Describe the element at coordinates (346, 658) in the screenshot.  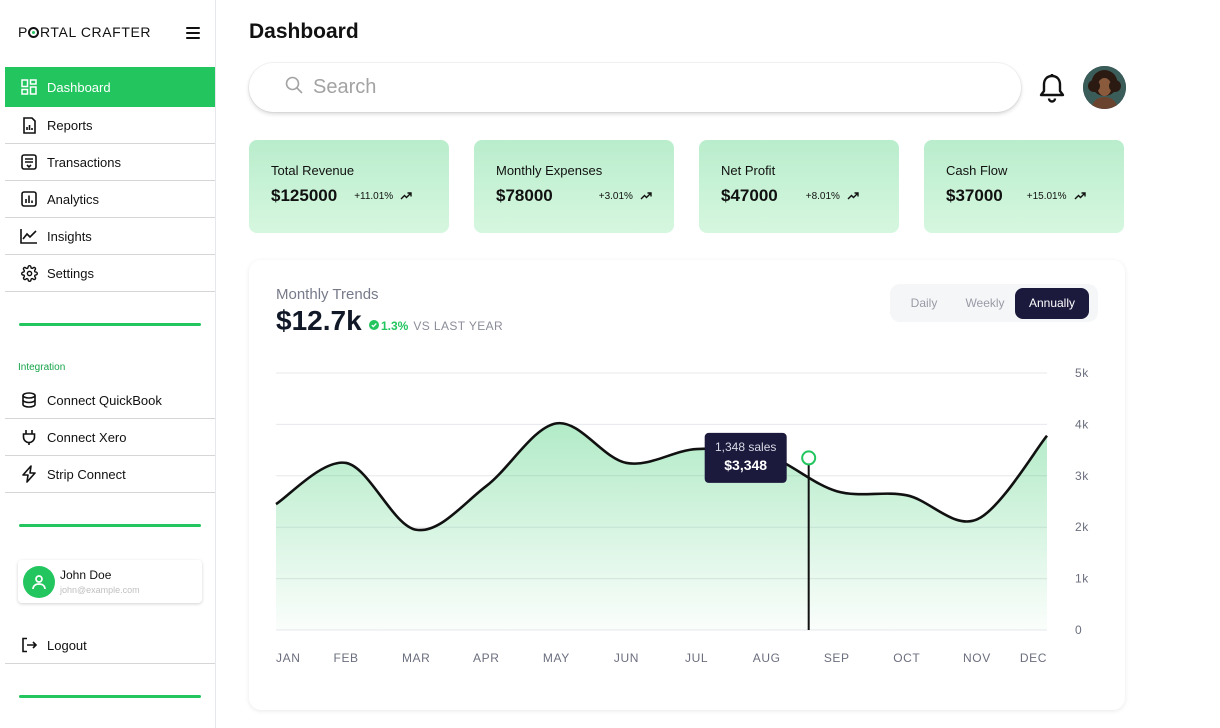
I see `x-tick-label: FEB` at that location.